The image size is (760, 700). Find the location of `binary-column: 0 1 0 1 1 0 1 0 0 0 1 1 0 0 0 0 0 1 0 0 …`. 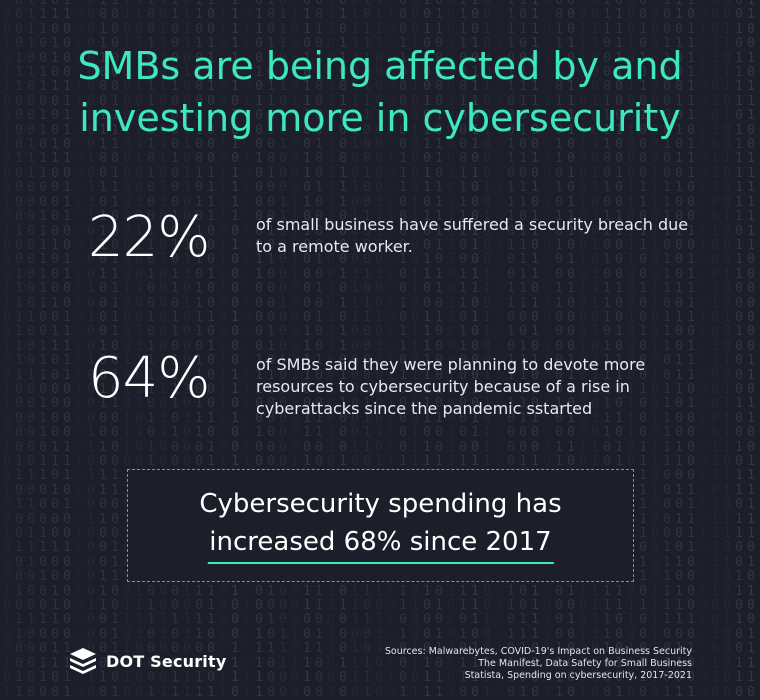

binary-column: 0 1 0 1 1 0 1 0 0 0 1 1 0 0 0 0 0 1 0 0 … is located at coordinates (55, 350).